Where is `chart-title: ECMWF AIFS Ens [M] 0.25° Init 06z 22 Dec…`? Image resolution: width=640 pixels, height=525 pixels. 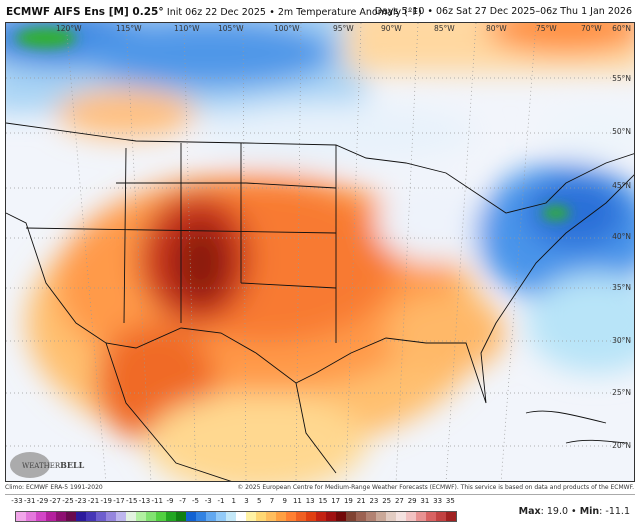 chart-title: ECMWF AIFS Ens [M] 0.25° Init 06z 22 Dec… is located at coordinates (214, 12).